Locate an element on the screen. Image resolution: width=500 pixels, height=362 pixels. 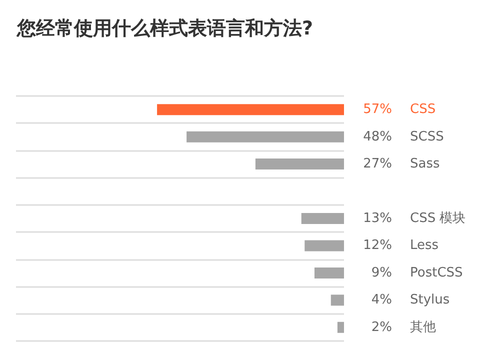
data-label: 4% is located at coordinates (381, 300).